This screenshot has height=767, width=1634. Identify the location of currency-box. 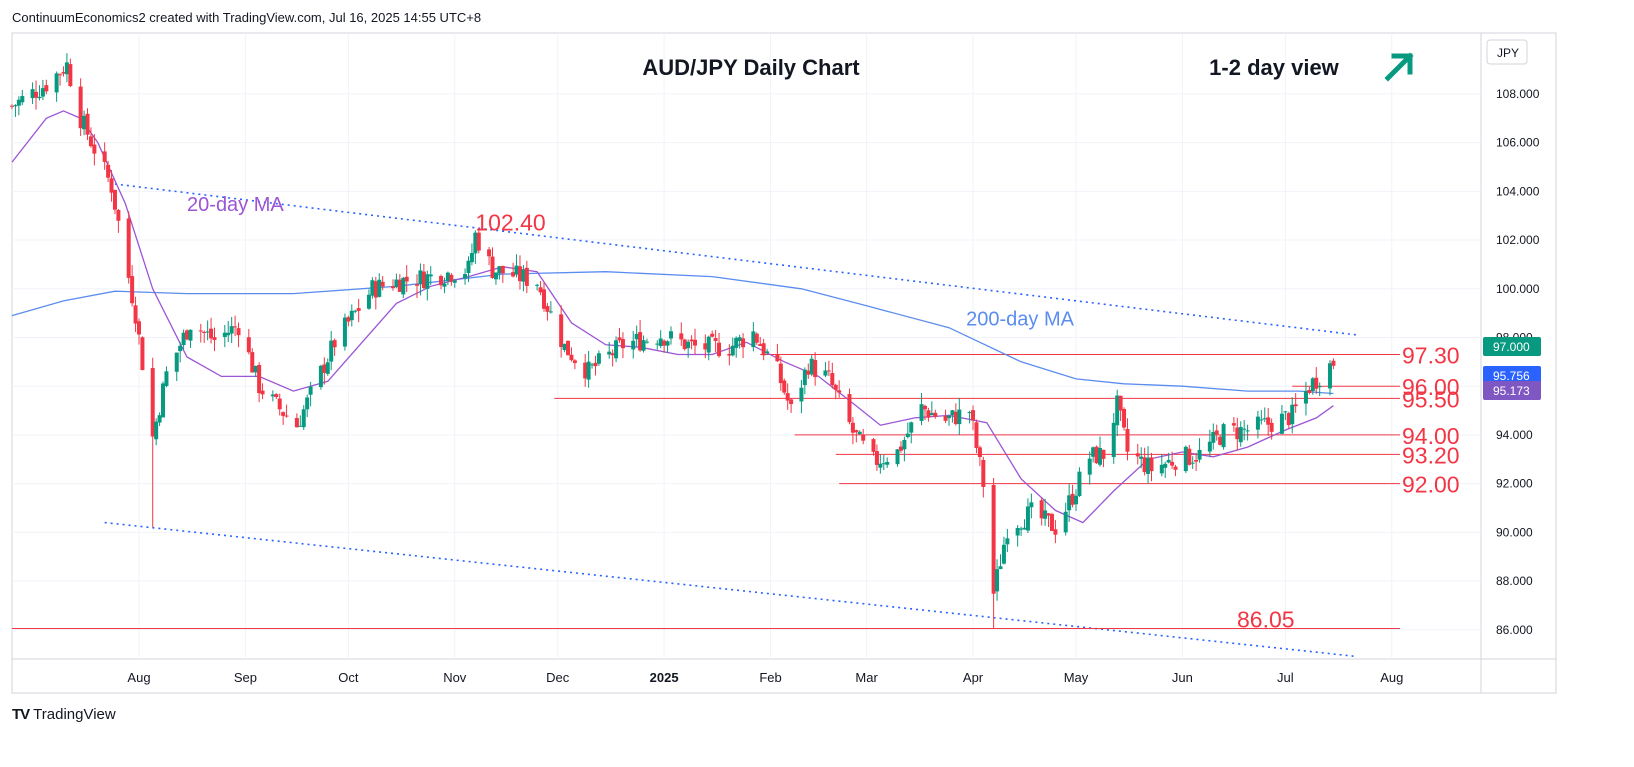
(1507, 52).